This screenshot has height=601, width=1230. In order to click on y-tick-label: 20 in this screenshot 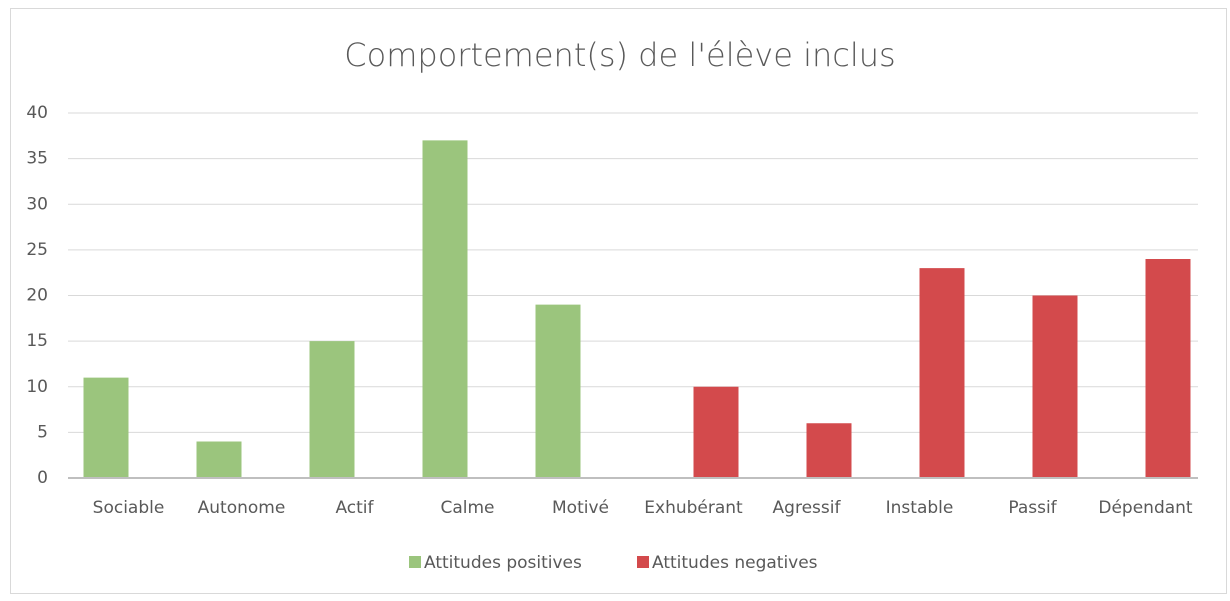, I will do `click(37, 296)`.